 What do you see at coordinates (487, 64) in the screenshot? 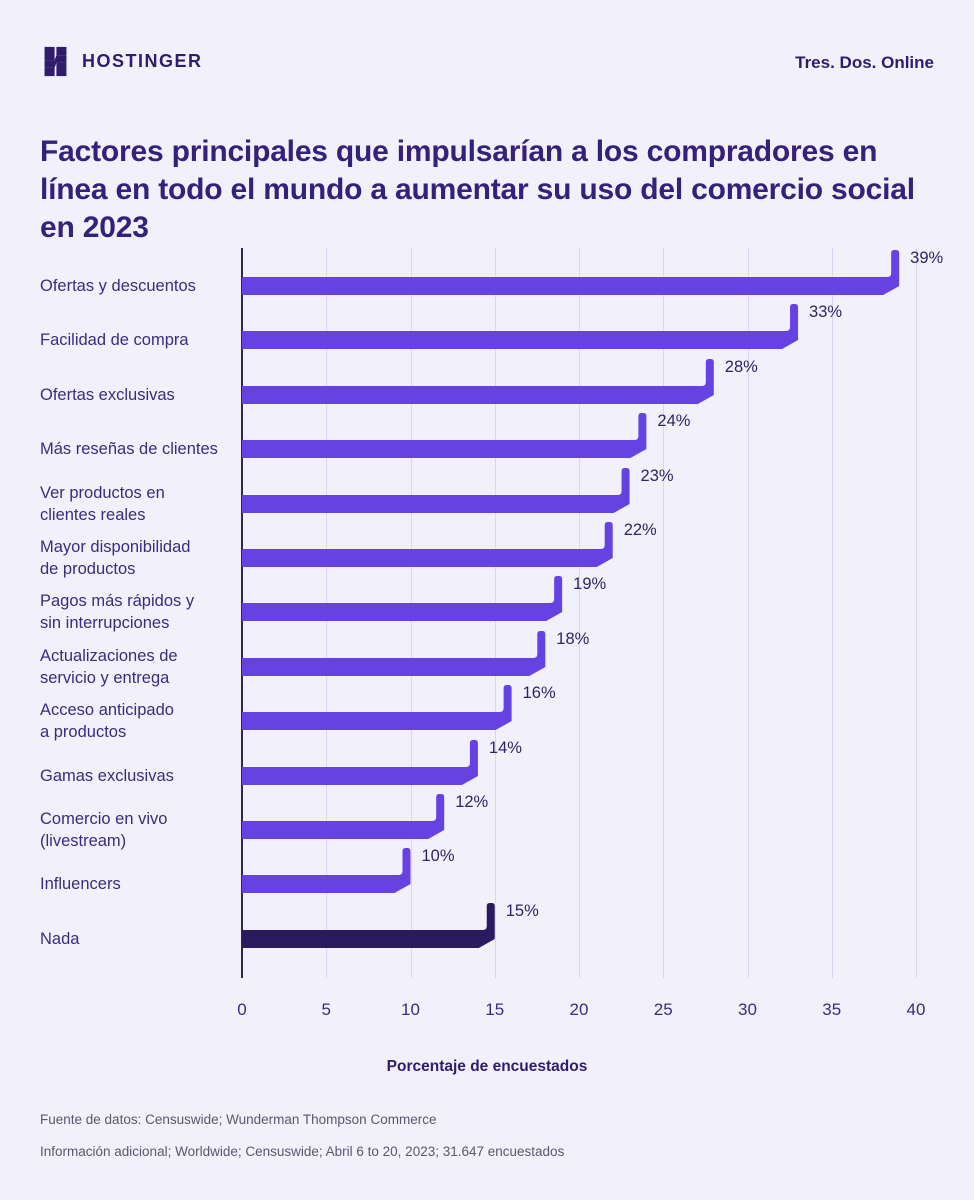
I see `header: HOSTINGER Tres. Dos. Online` at bounding box center [487, 64].